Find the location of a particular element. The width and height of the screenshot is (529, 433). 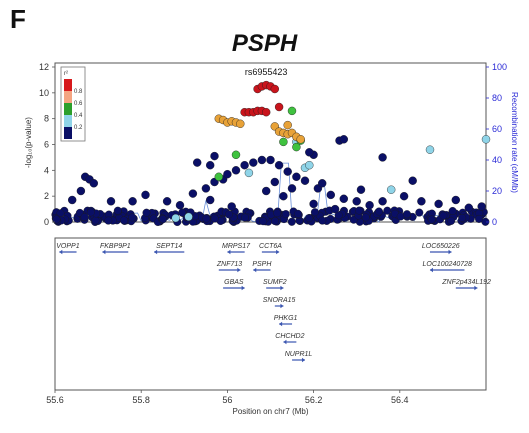

gene-label: SEPT14 is located at coordinates (169, 246).